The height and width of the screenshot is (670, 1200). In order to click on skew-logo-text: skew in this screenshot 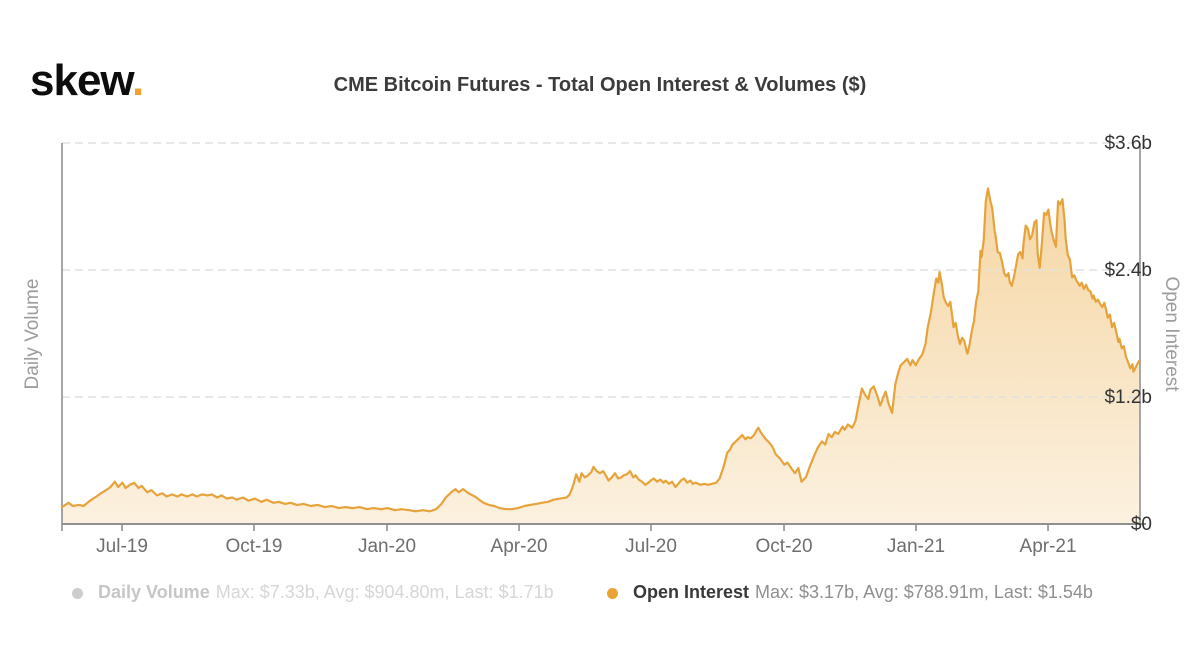, I will do `click(81, 80)`.